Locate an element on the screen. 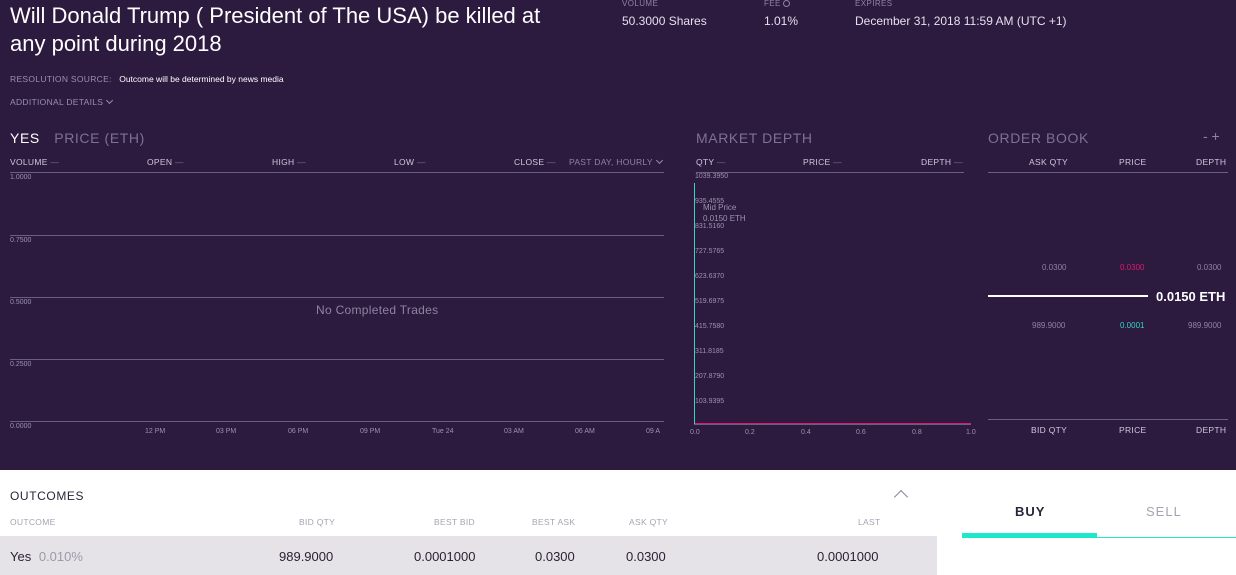  col-high: HIGH — is located at coordinates (289, 162).